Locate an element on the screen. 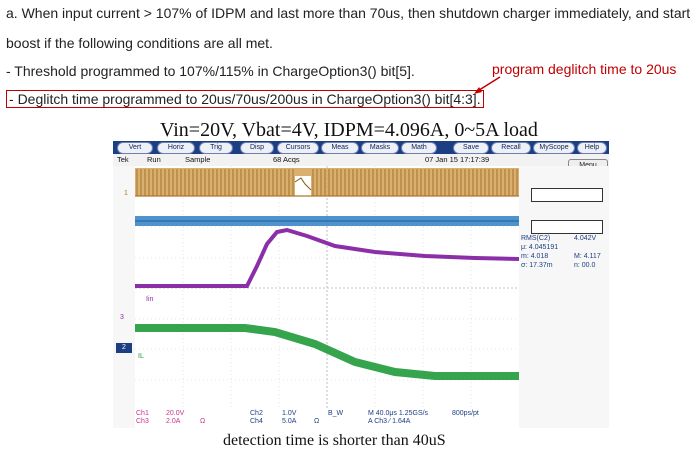 The image size is (700, 457). math-button: Math is located at coordinates (419, 148).